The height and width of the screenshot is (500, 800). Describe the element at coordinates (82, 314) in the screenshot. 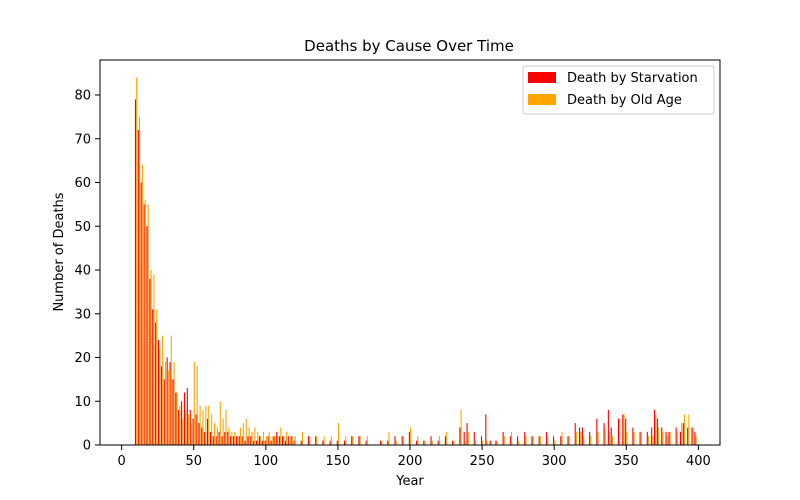

I see `y-tick-label: 30` at that location.